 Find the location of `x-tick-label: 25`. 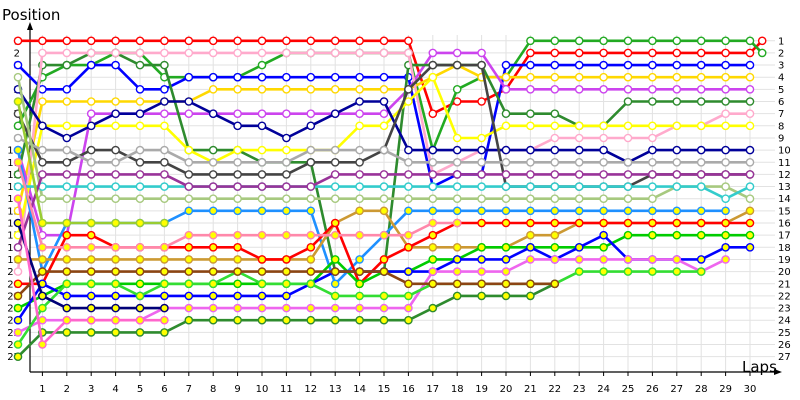

x-tick-label: 25 is located at coordinates (628, 389).